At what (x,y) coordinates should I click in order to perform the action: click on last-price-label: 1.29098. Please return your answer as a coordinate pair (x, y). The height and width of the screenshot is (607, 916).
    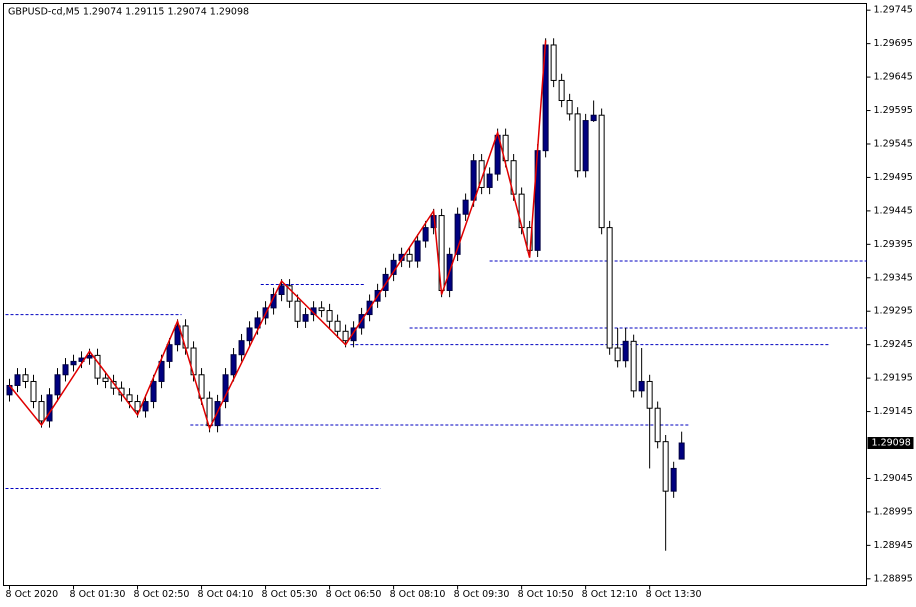
    Looking at the image, I should click on (891, 443).